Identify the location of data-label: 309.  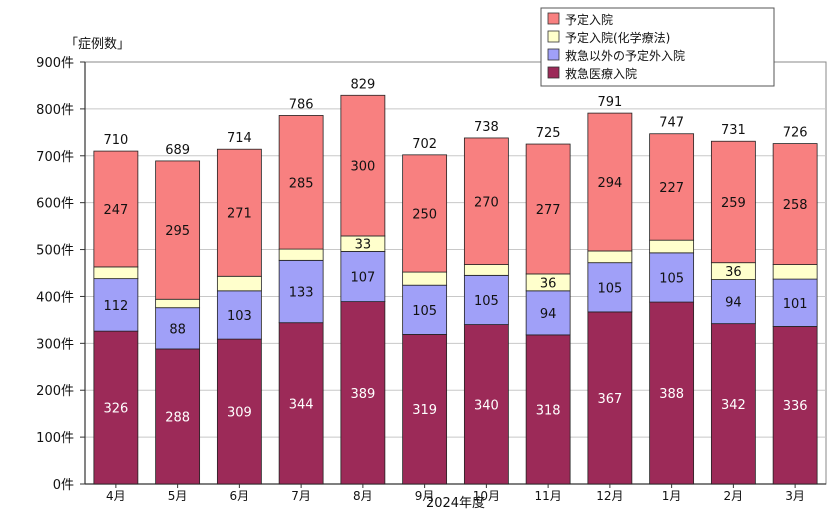
(239, 413).